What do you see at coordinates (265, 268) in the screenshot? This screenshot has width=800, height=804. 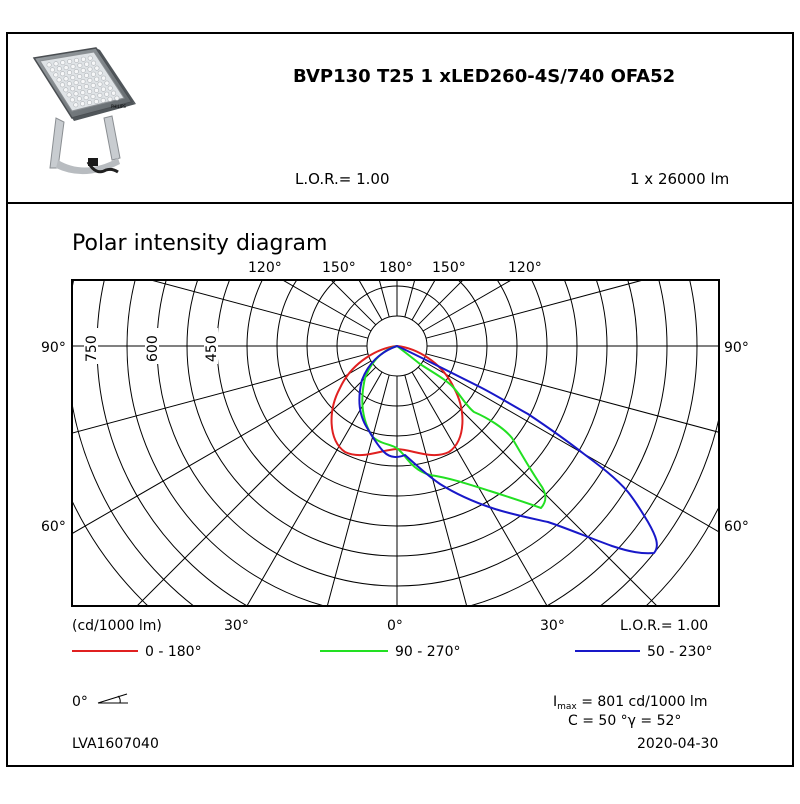 I see `angle-label-120-left: 120°` at bounding box center [265, 268].